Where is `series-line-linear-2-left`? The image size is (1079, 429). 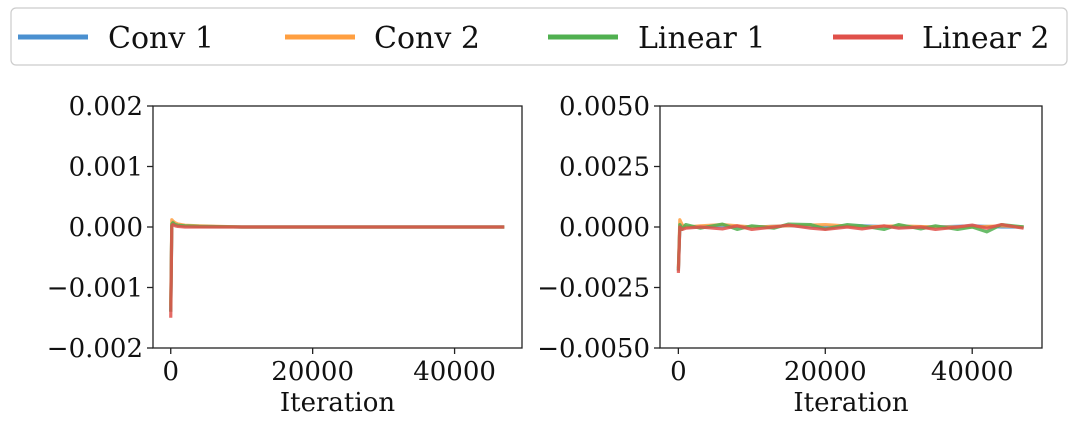 series-line-linear-2-left is located at coordinates (337, 270).